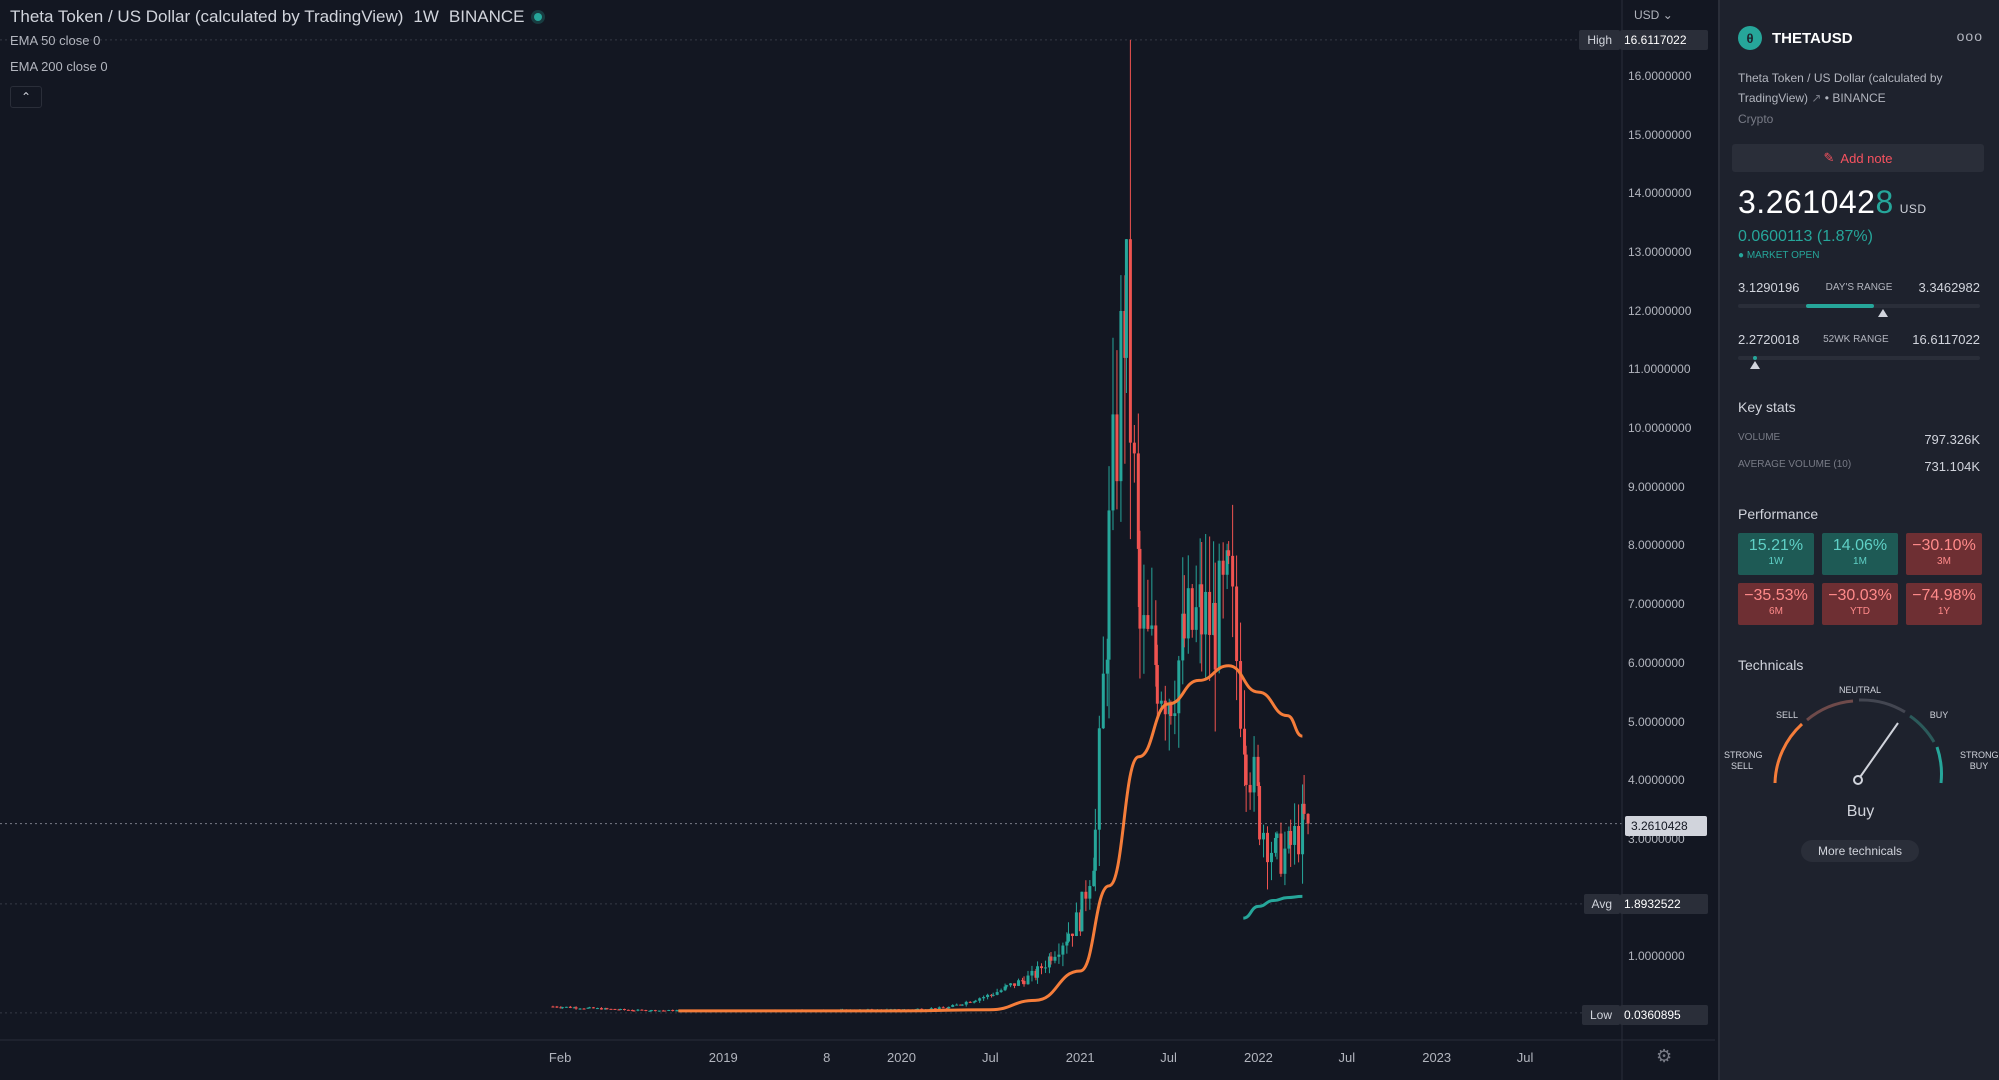  I want to click on symbol-header: θ THETAUSD, so click(1795, 38).